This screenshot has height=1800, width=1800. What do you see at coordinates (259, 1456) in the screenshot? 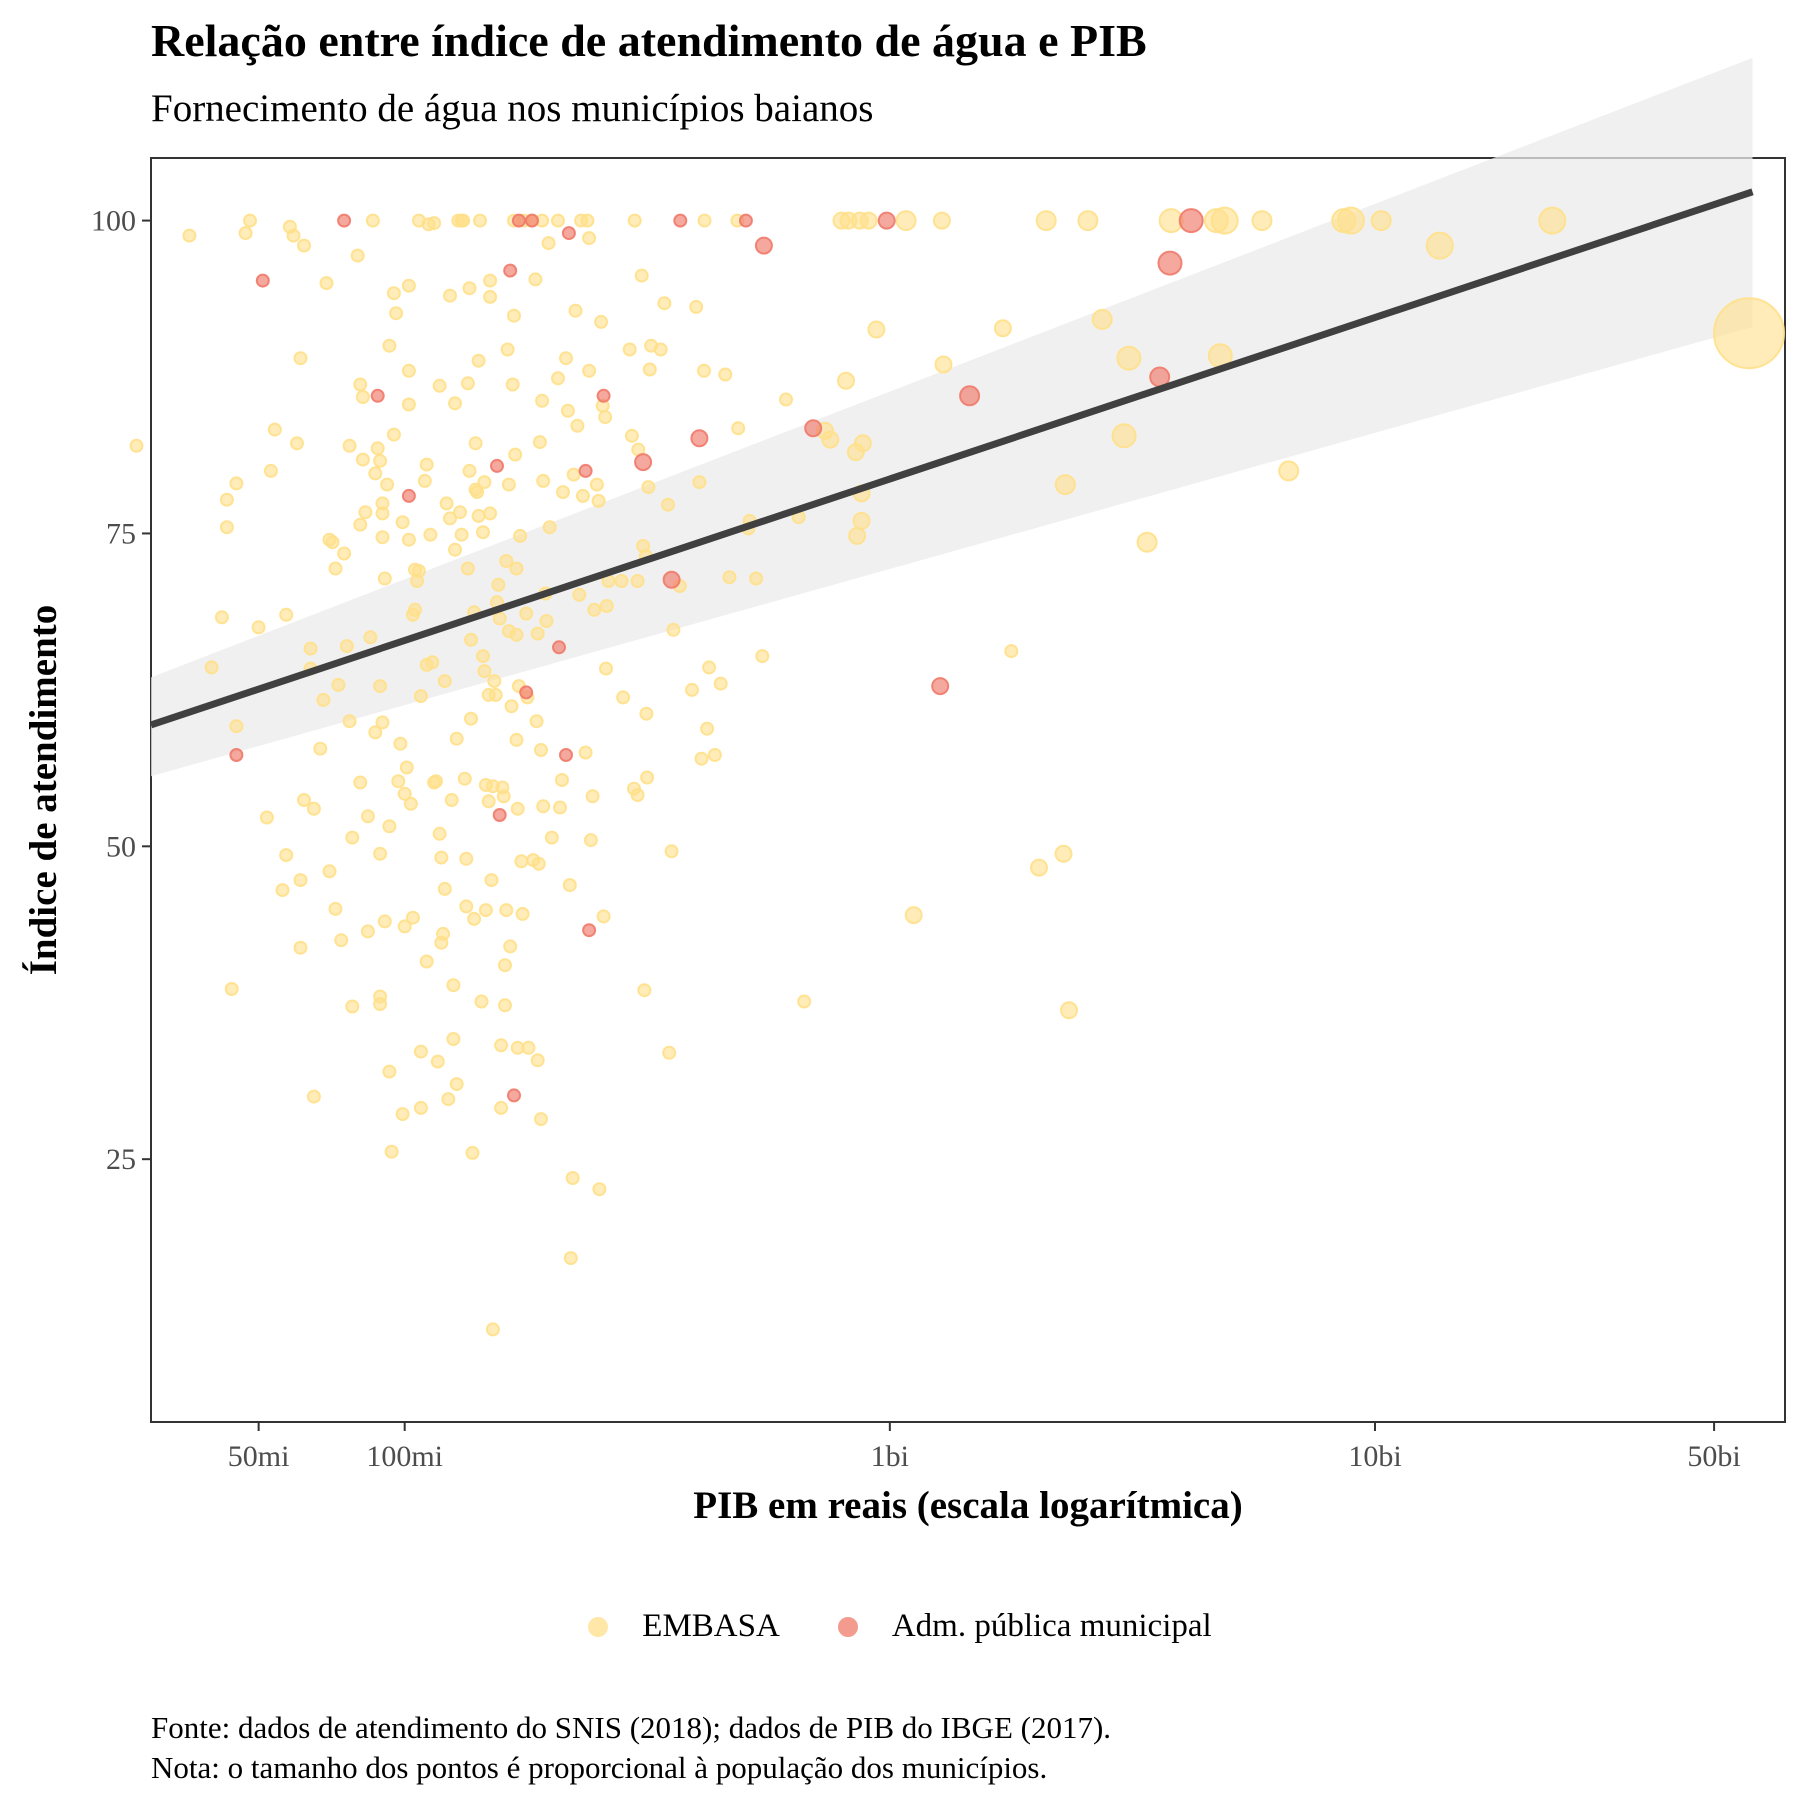
I see `x-tick-label: 50mi` at bounding box center [259, 1456].